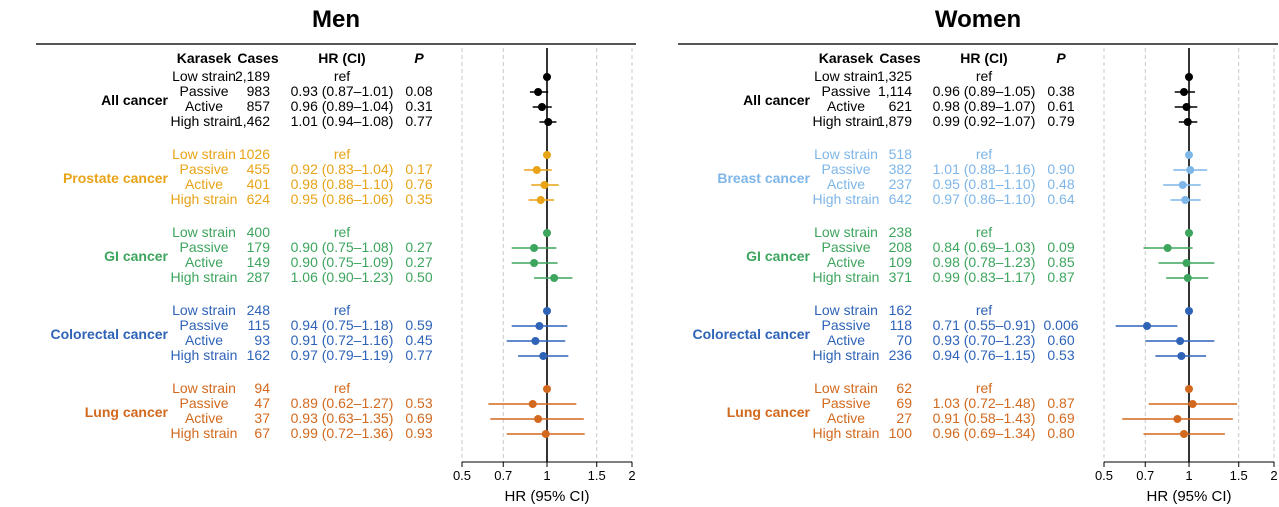 The height and width of the screenshot is (507, 1279). I want to click on row-p-value: 0.76, so click(419, 184).